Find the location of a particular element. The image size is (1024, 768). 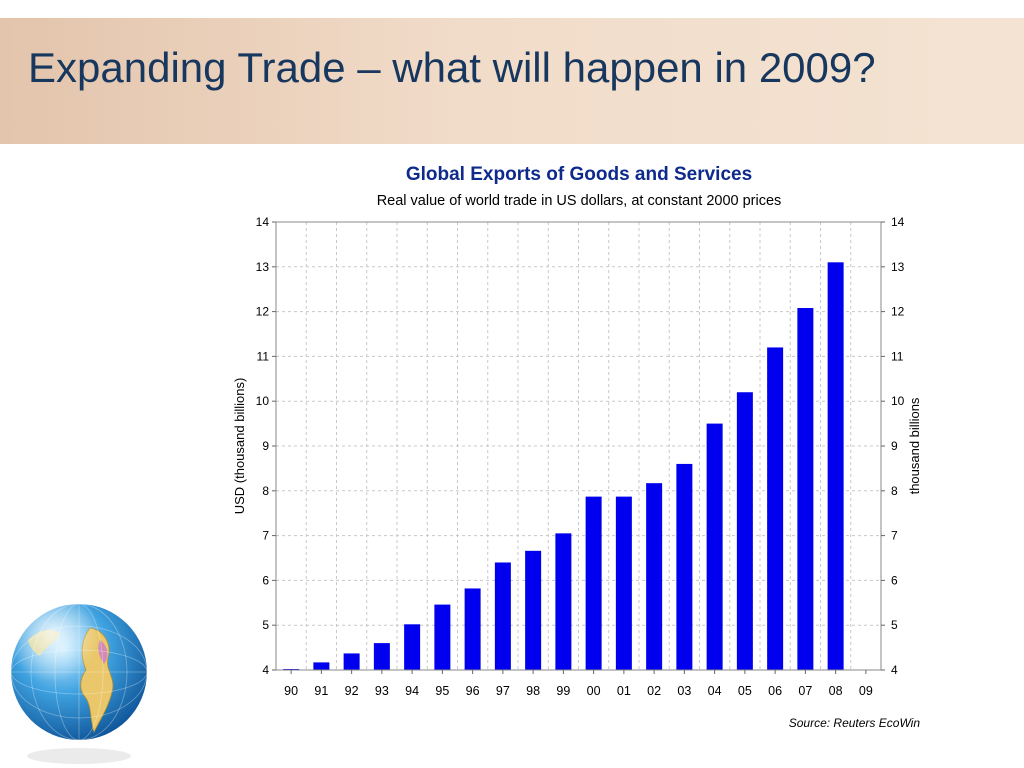

y-tick-label-left: 12 is located at coordinates (263, 312).